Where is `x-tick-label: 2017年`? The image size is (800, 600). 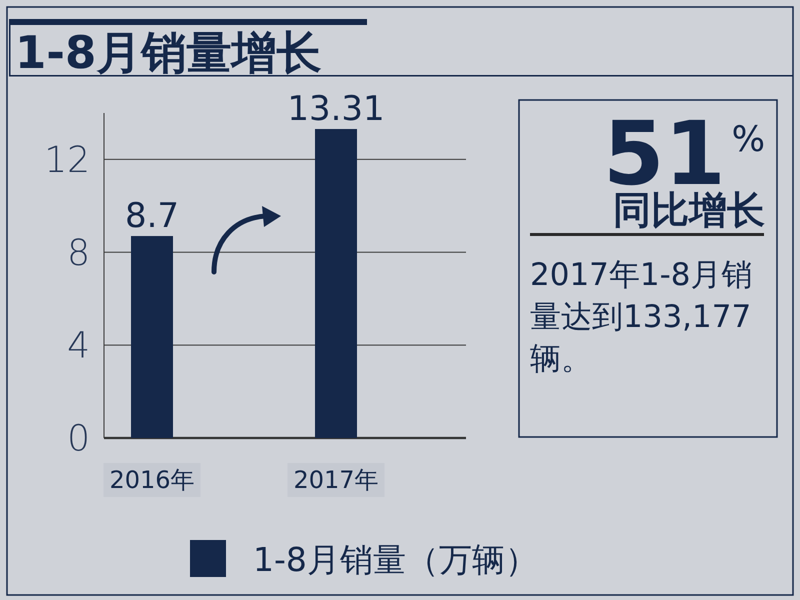
x-tick-label: 2017年 is located at coordinates (336, 480).